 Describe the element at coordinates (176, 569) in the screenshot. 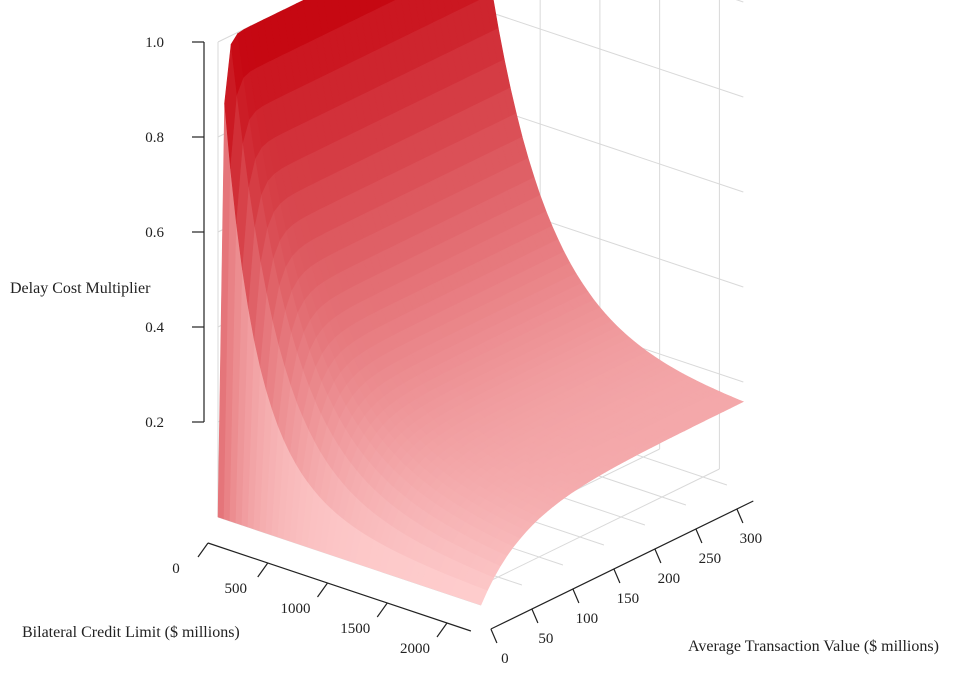

I see `x-tick-label: 0` at that location.